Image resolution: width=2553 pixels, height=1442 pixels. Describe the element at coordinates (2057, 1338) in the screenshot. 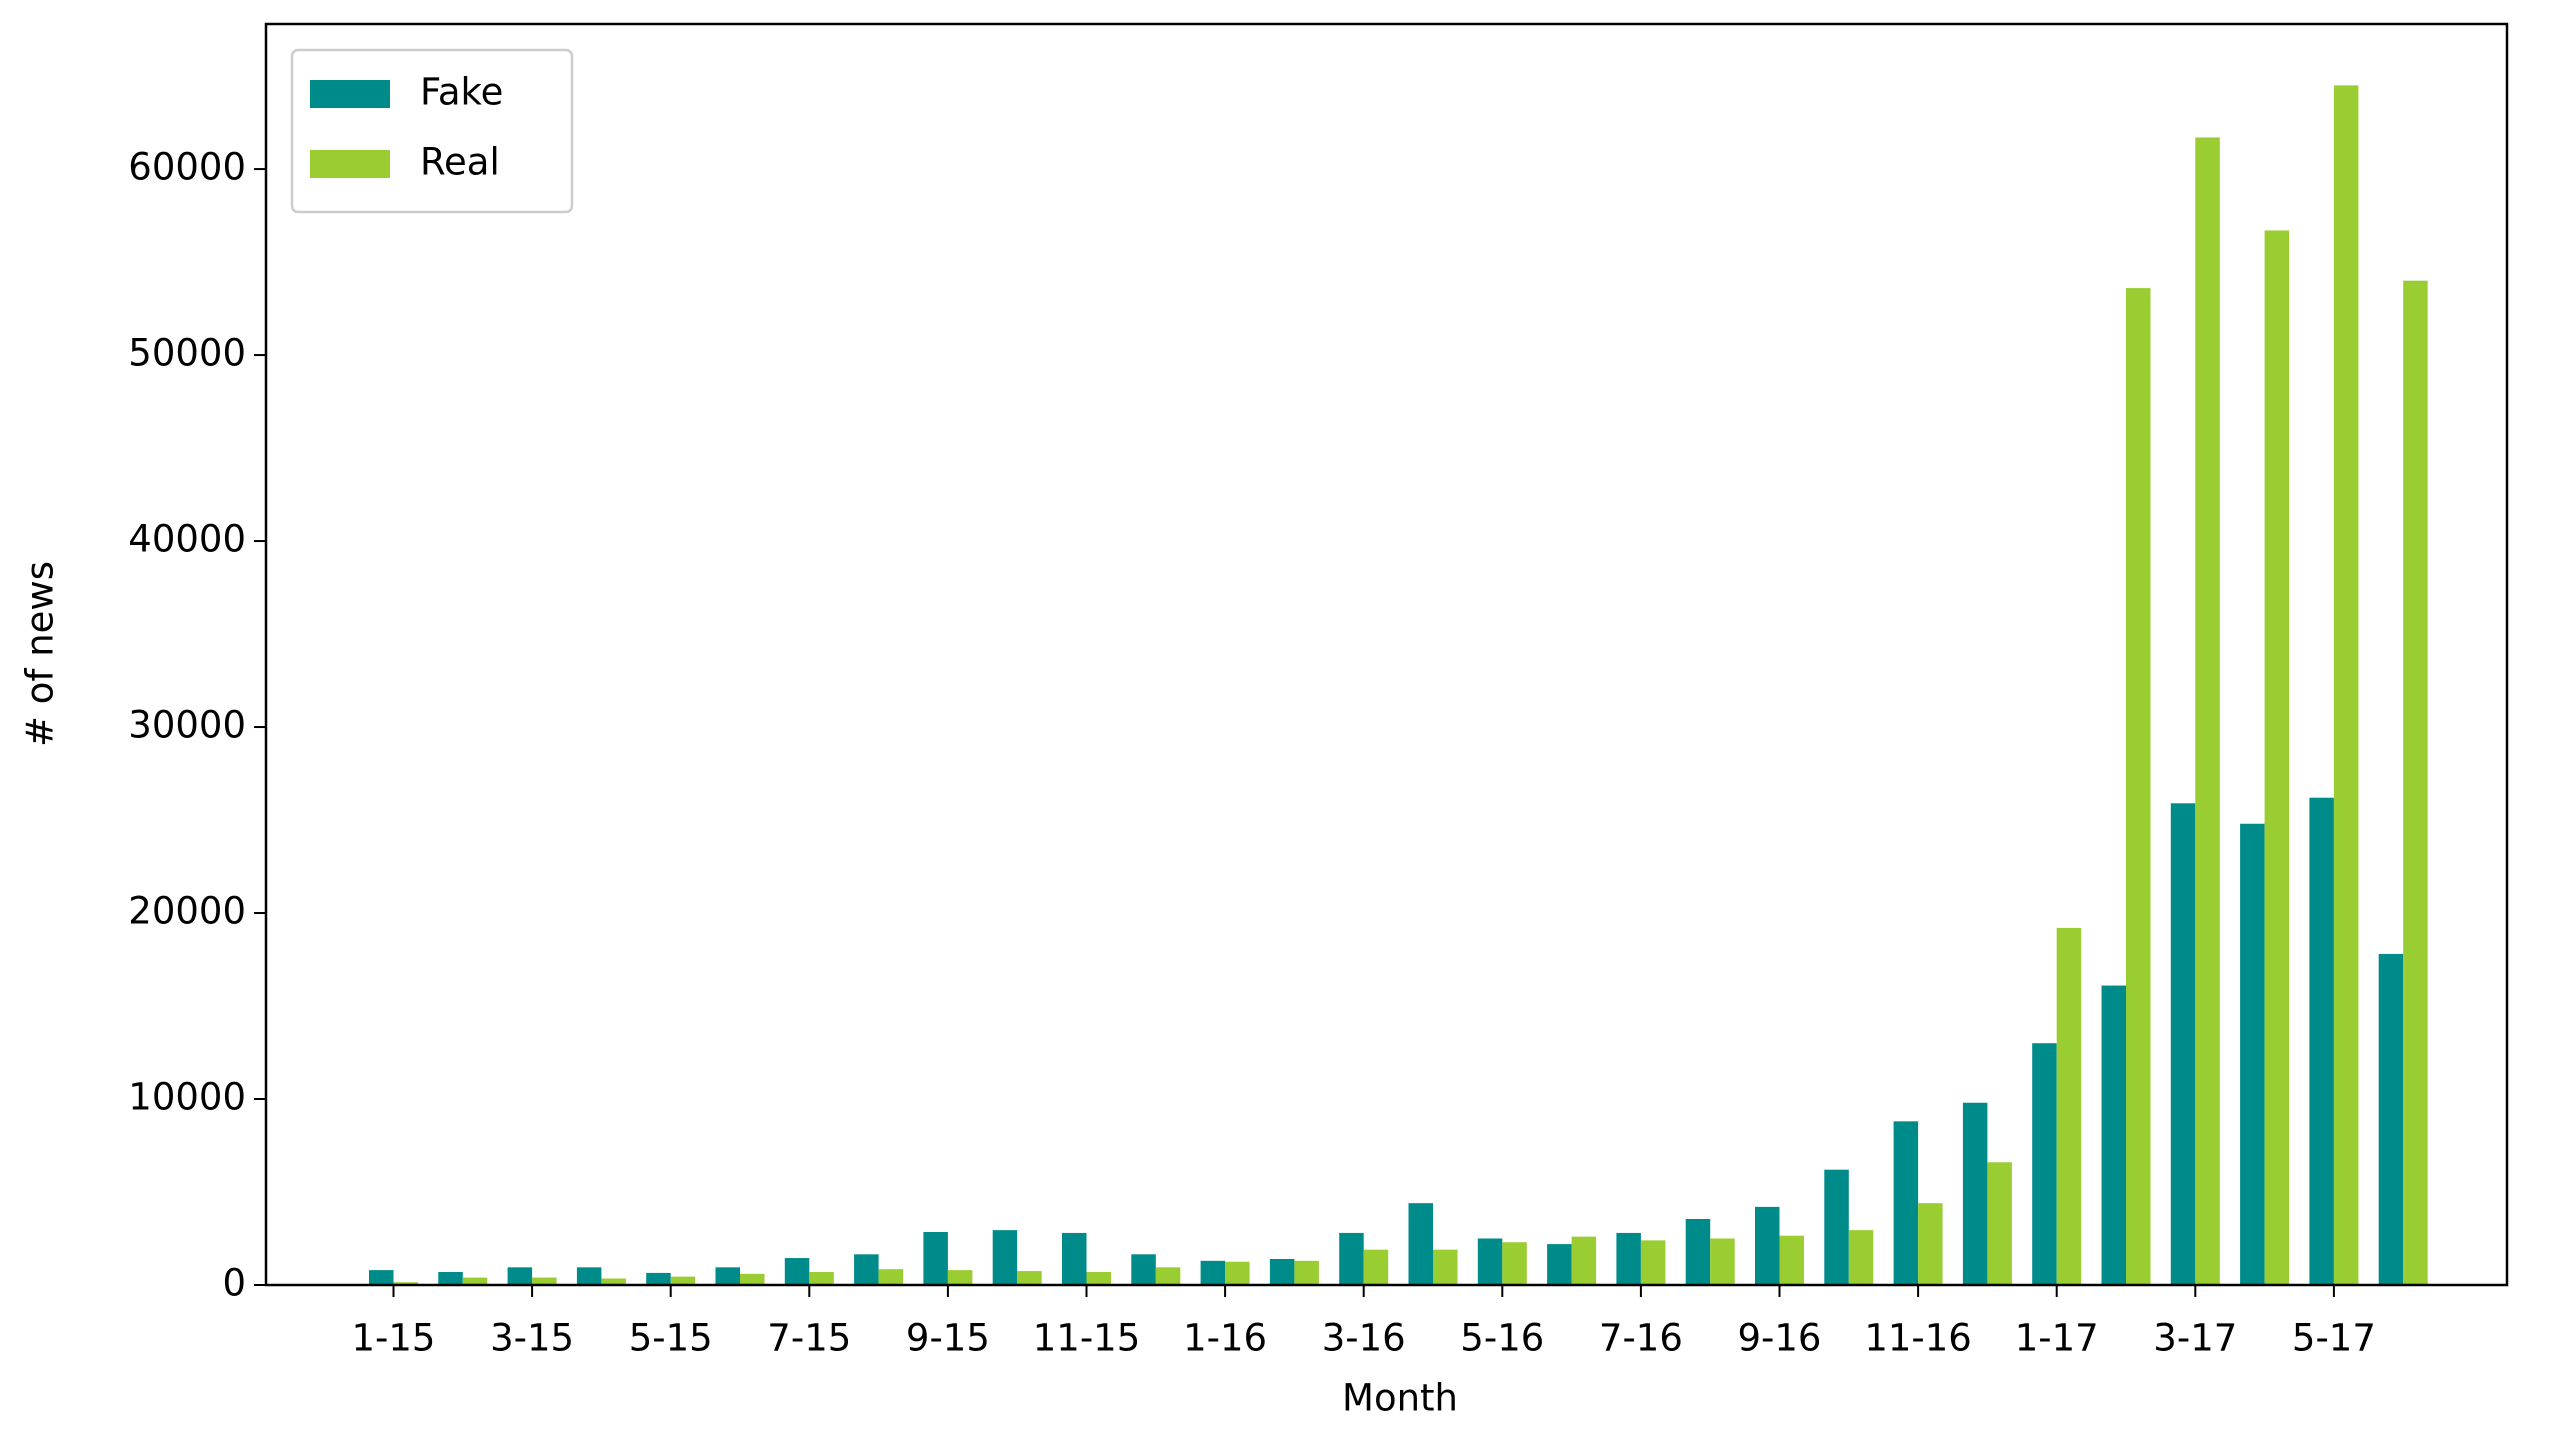

I see `x-tick-label: 1-17` at that location.